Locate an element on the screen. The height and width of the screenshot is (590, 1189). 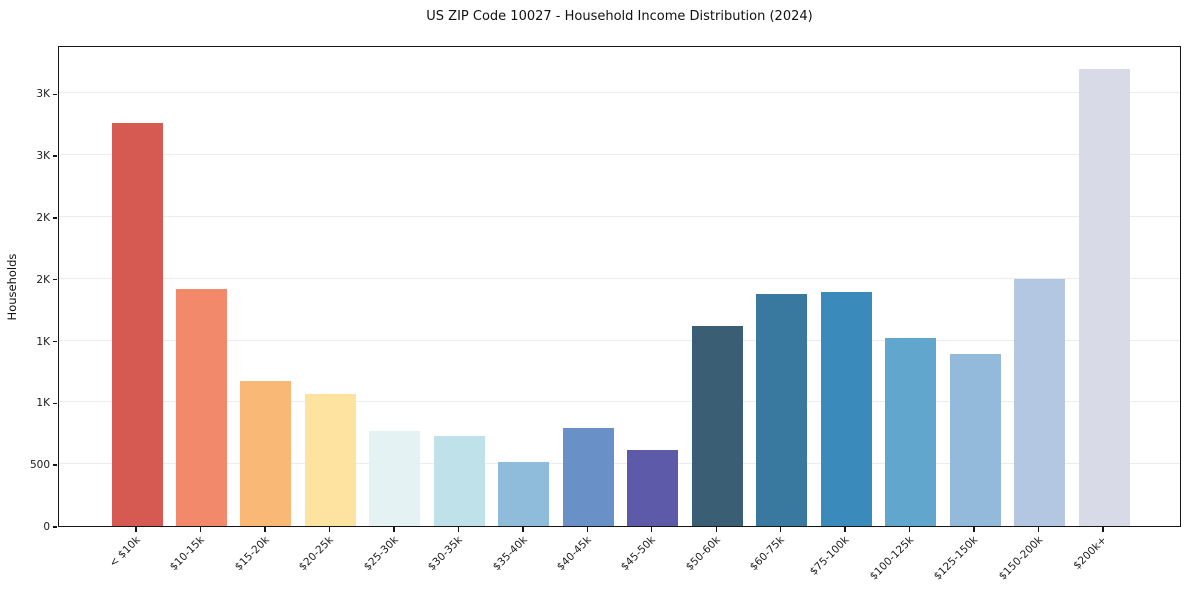
y-axis-label: Households is located at coordinates (12, 287).